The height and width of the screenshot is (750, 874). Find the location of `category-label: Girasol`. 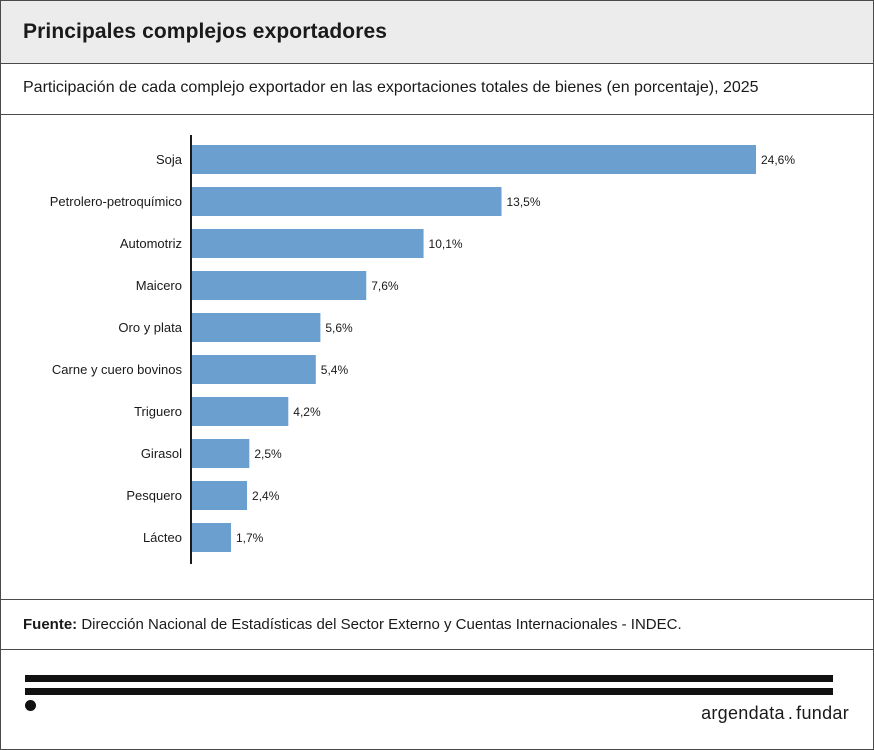

category-label: Girasol is located at coordinates (161, 453).